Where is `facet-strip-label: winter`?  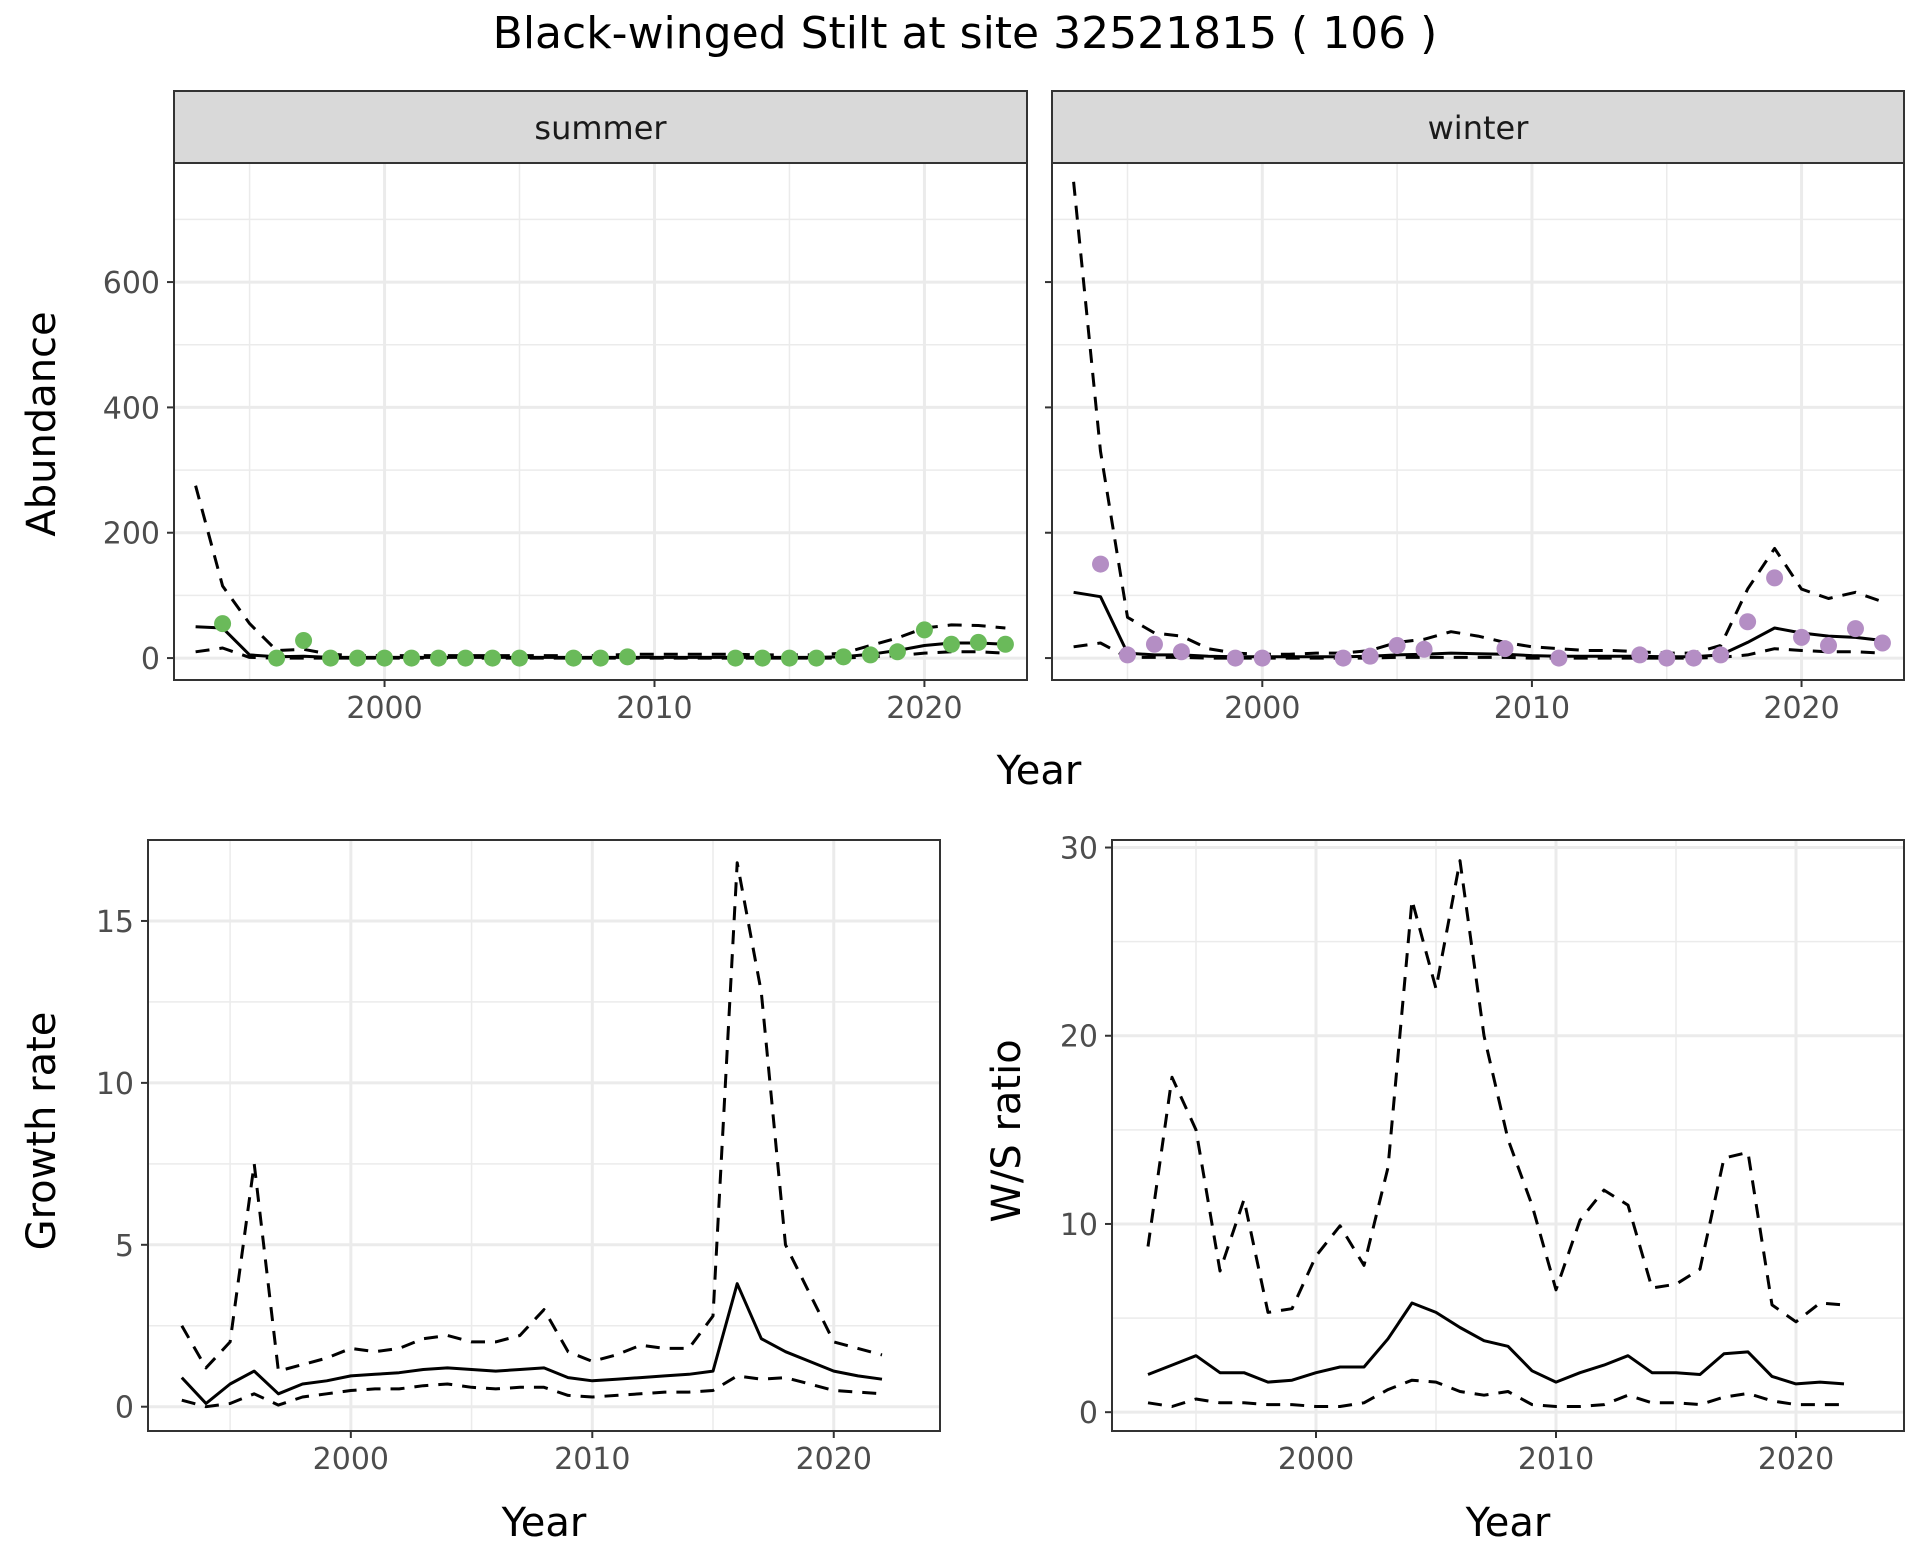
facet-strip-label: winter is located at coordinates (1479, 128).